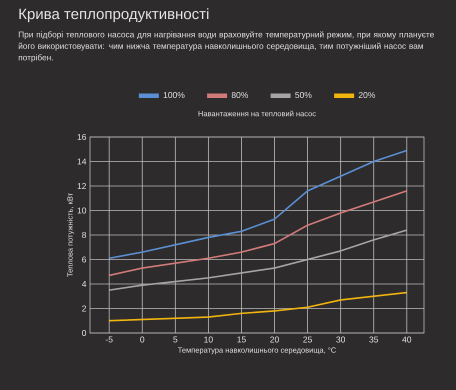 The height and width of the screenshot is (390, 456). What do you see at coordinates (274, 339) in the screenshot?
I see `x-tick-label: 20` at bounding box center [274, 339].